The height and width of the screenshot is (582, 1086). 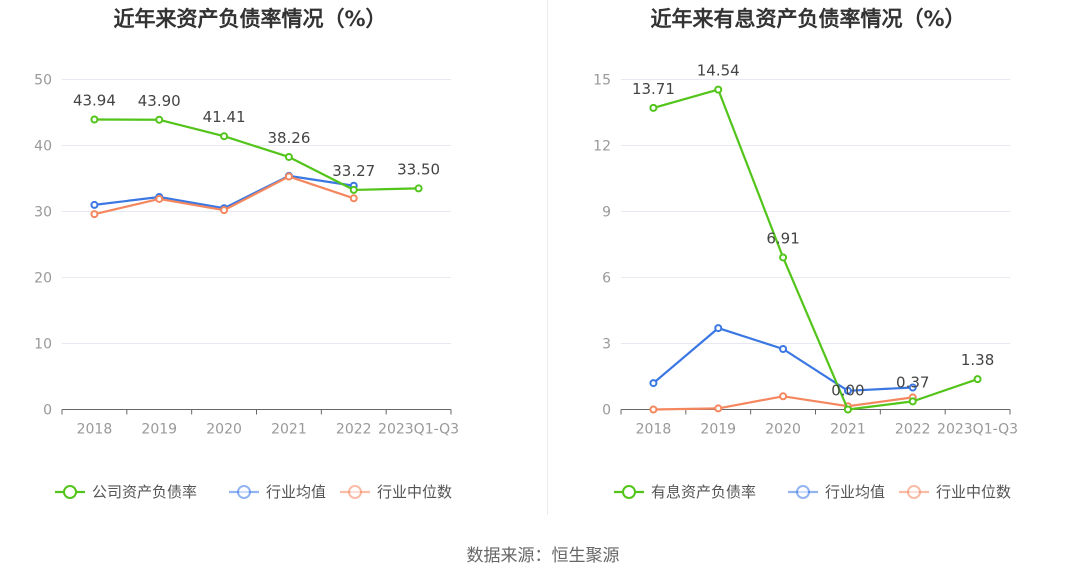 I want to click on chart-title: 近年来有息资产负债率情况（%）, so click(x=807, y=19).